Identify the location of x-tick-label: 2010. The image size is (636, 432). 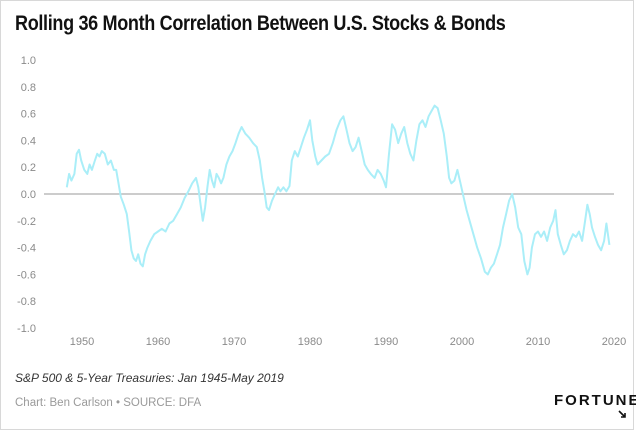
(538, 342).